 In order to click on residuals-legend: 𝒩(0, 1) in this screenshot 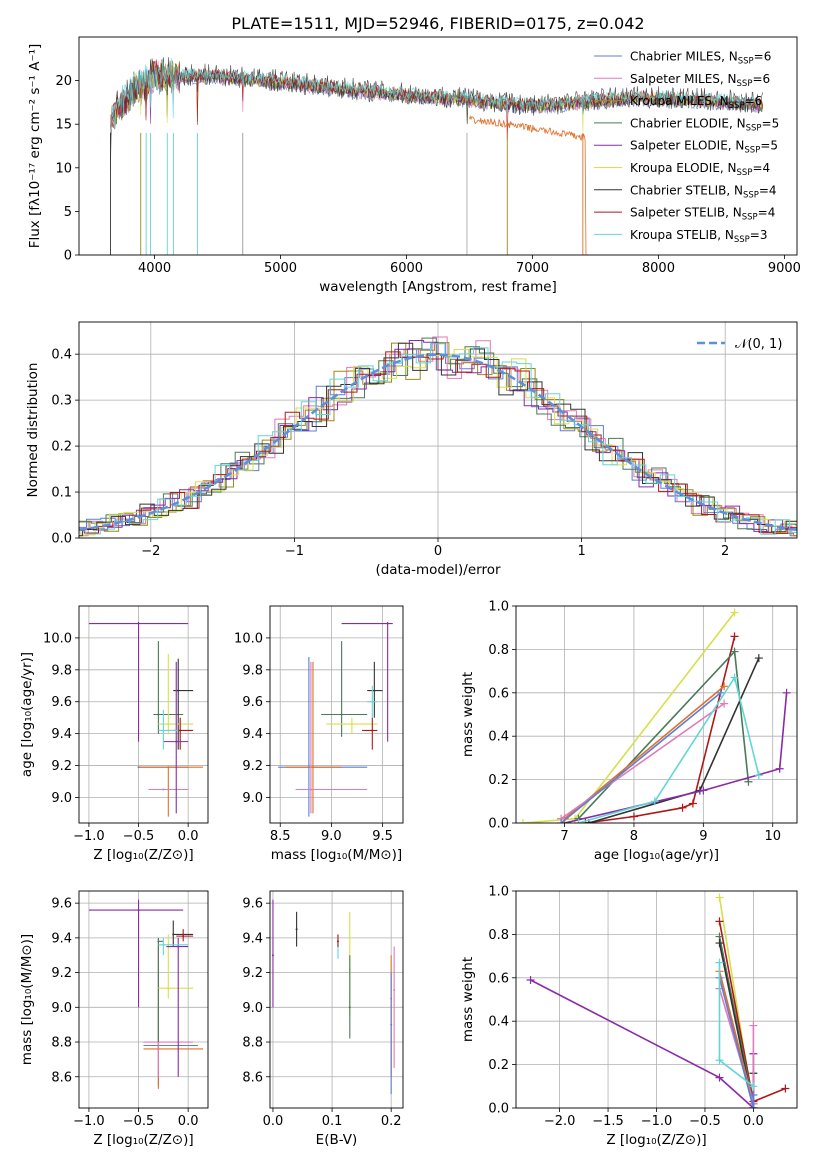, I will do `click(739, 344)`.